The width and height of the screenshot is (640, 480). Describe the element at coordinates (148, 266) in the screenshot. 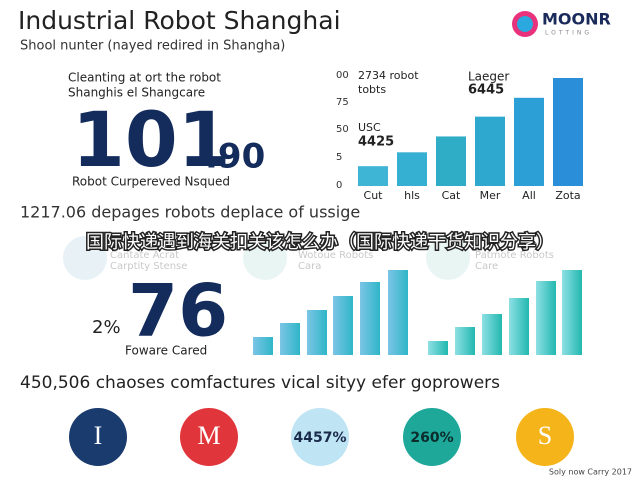

I see `faded-text: Carptity Stense` at that location.